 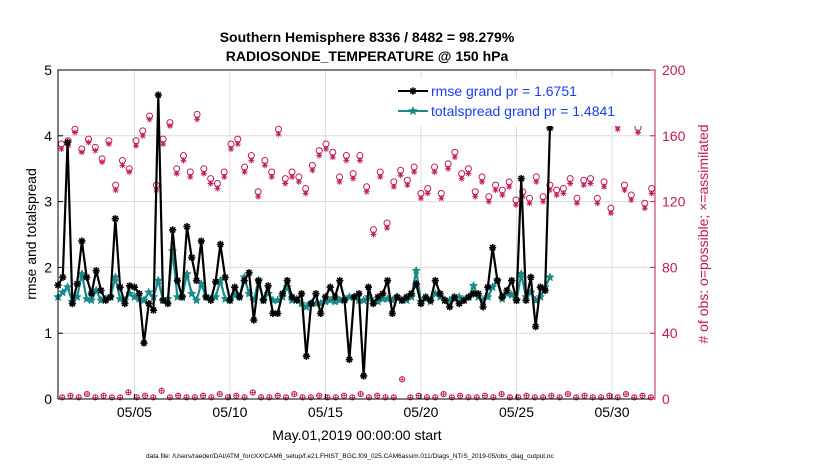 What do you see at coordinates (413, 110) in the screenshot?
I see `legend-marker-totalspread` at bounding box center [413, 110].